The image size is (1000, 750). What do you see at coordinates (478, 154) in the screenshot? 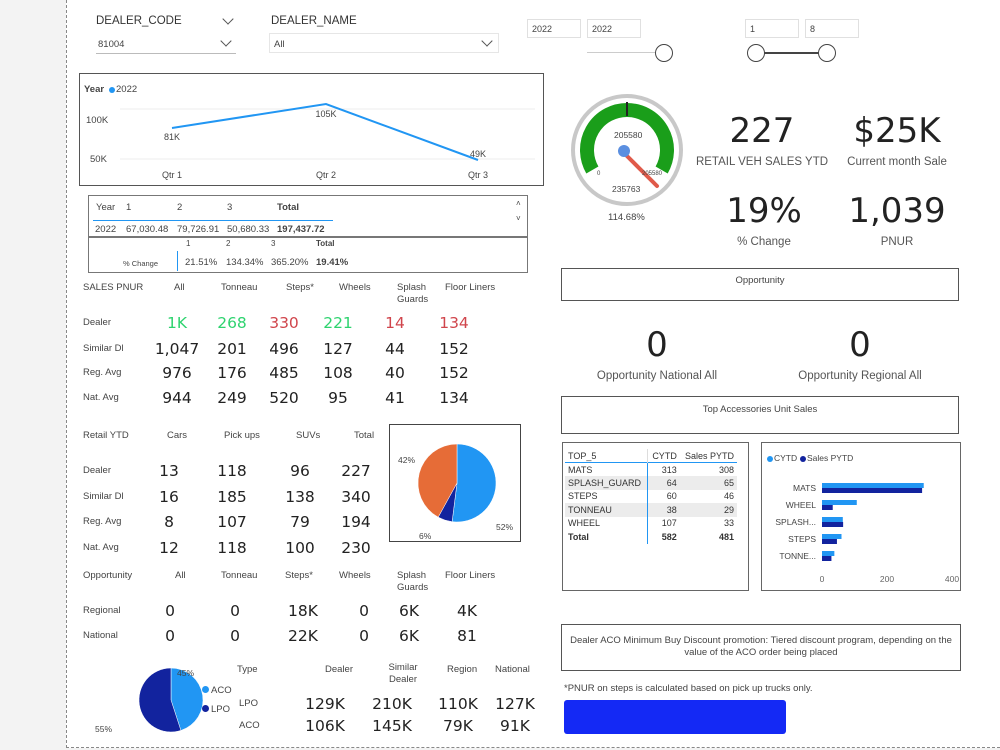
I see `line-data-label: 49K` at bounding box center [478, 154].